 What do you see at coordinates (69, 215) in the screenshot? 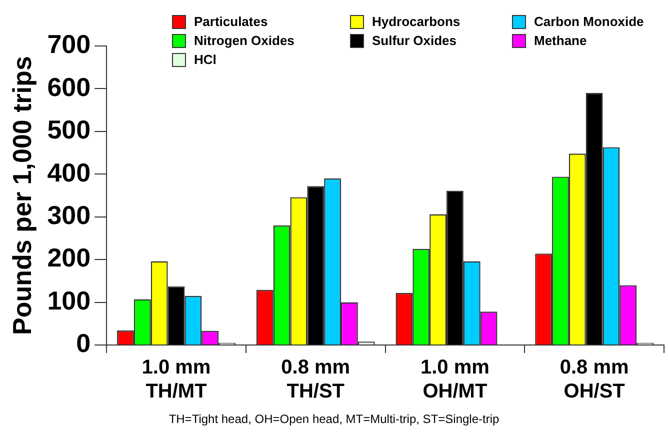
I see `y-tick-label: 300` at bounding box center [69, 215].